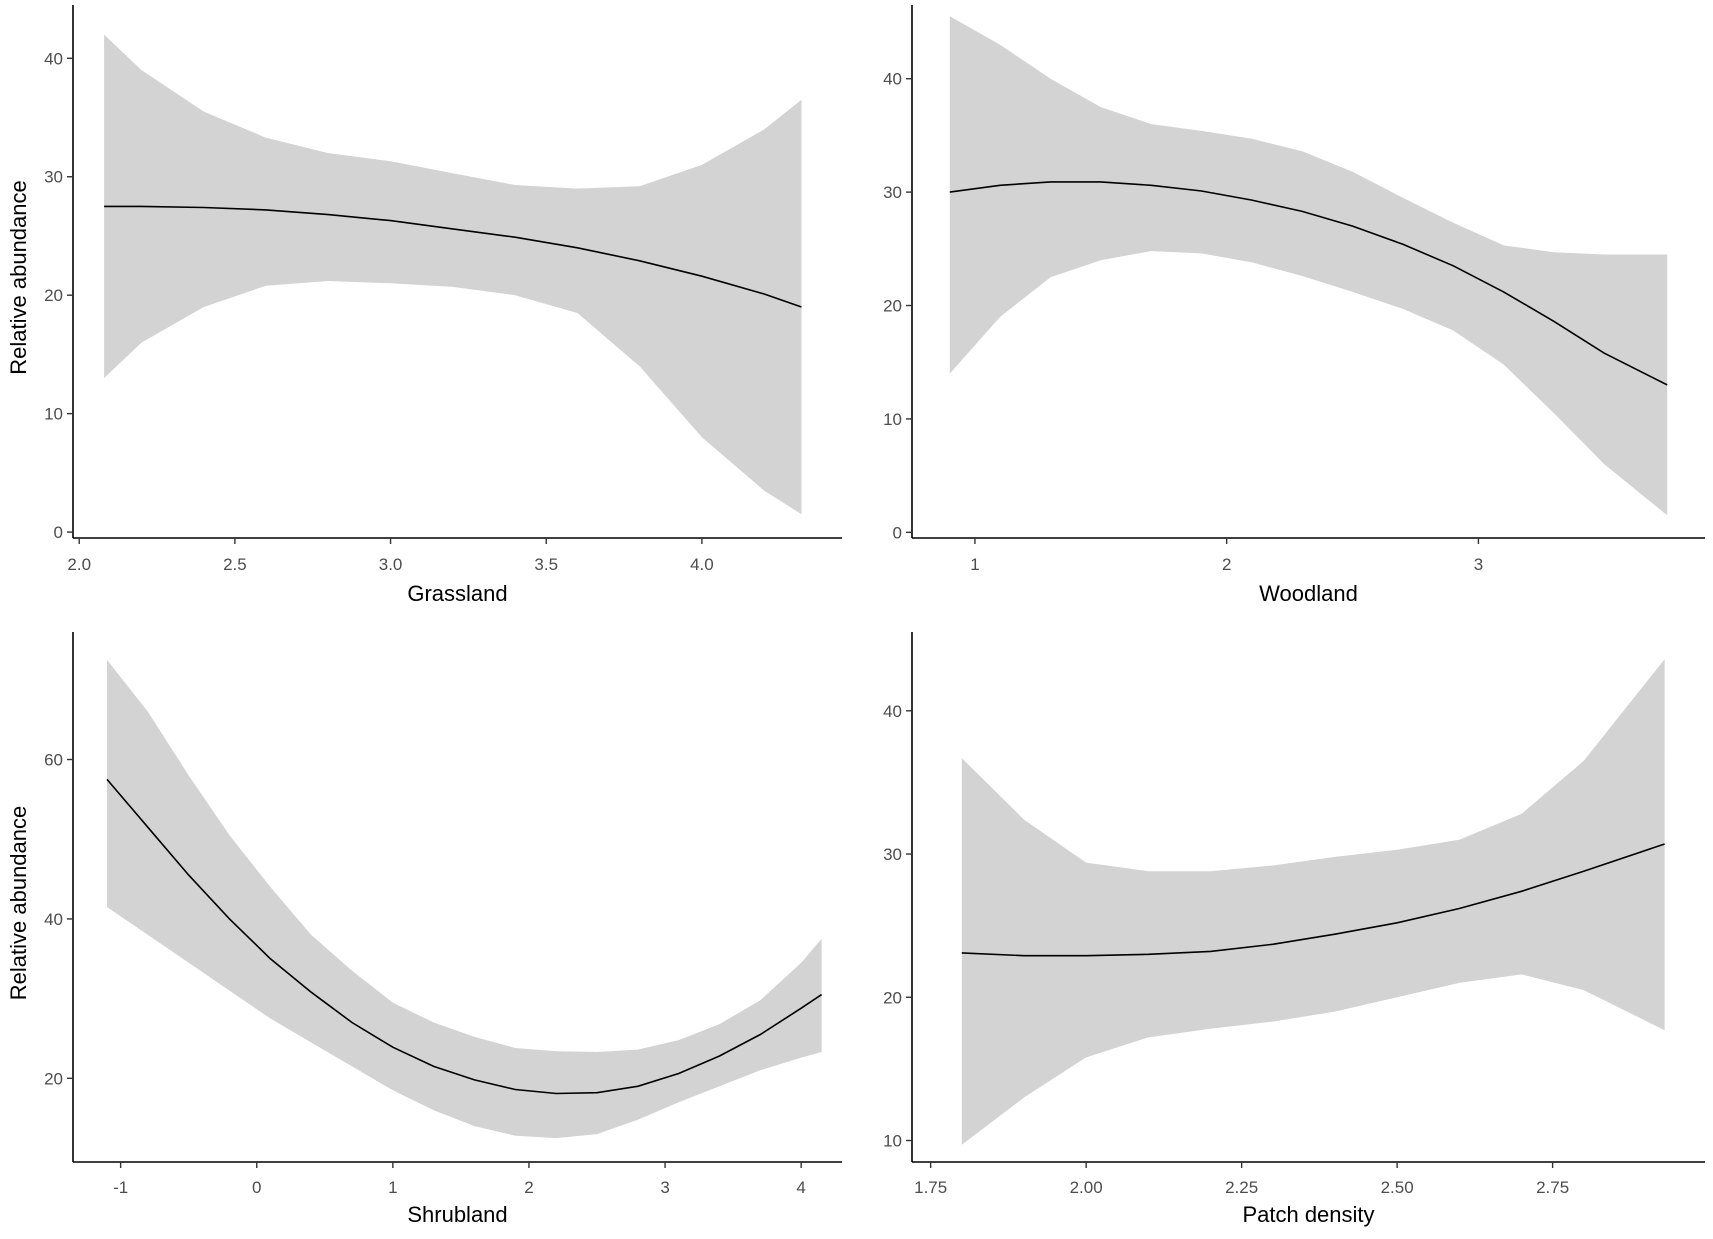  Describe the element at coordinates (1308, 593) in the screenshot. I see `x-axis-title: Woodland` at that location.